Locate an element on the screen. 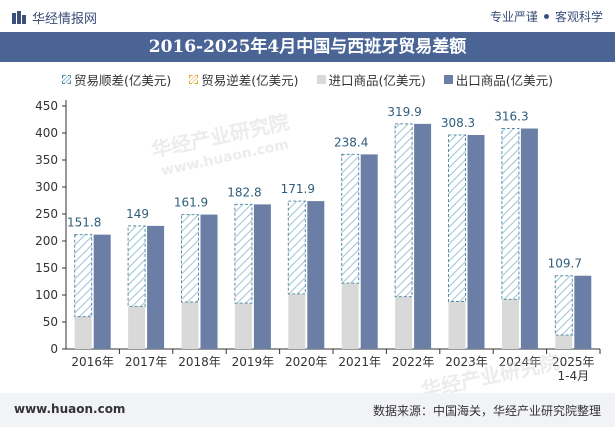 Image resolution: width=615 pixels, height=427 pixels. x-category-label: 2020年 is located at coordinates (306, 362).